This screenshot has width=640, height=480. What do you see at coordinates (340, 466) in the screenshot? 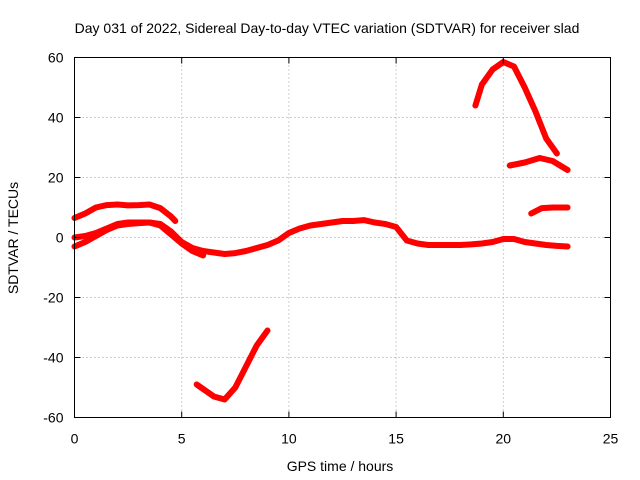
I see `x-axis-label: GPS time / hours` at bounding box center [340, 466].